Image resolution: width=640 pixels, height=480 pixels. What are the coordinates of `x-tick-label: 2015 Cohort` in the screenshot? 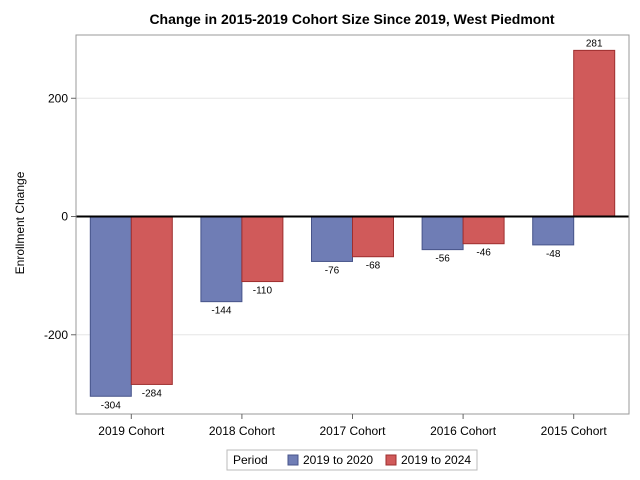 It's located at (574, 431).